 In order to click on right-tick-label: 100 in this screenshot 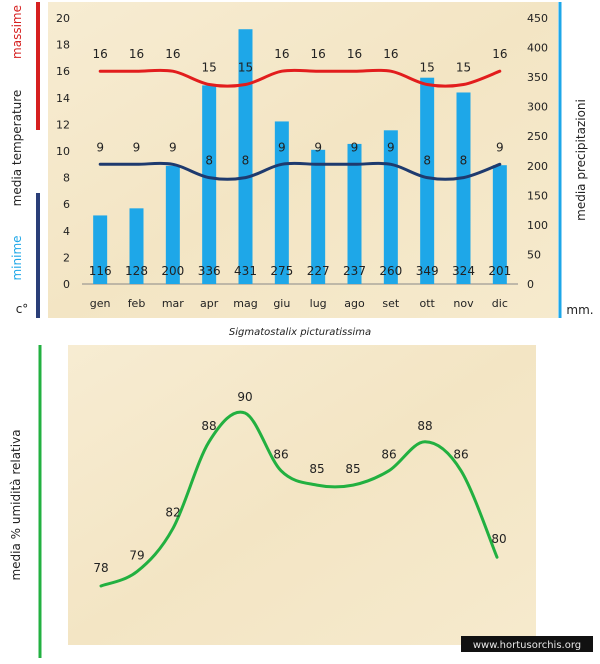, I will do `click(537, 225)`.